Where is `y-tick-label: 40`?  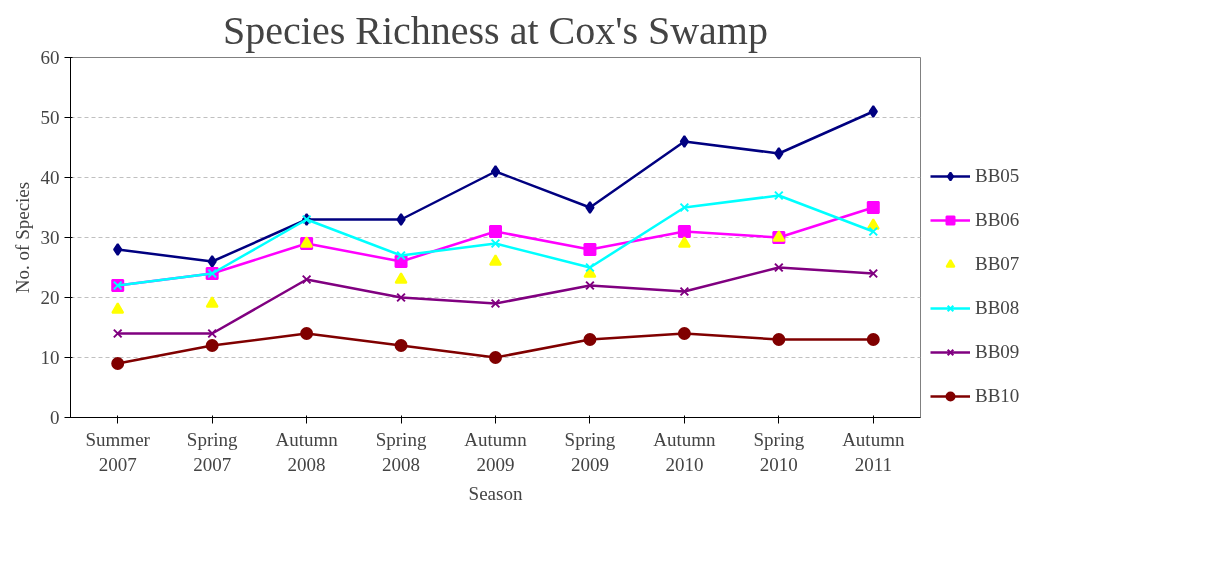 y-tick-label: 40 is located at coordinates (50, 177).